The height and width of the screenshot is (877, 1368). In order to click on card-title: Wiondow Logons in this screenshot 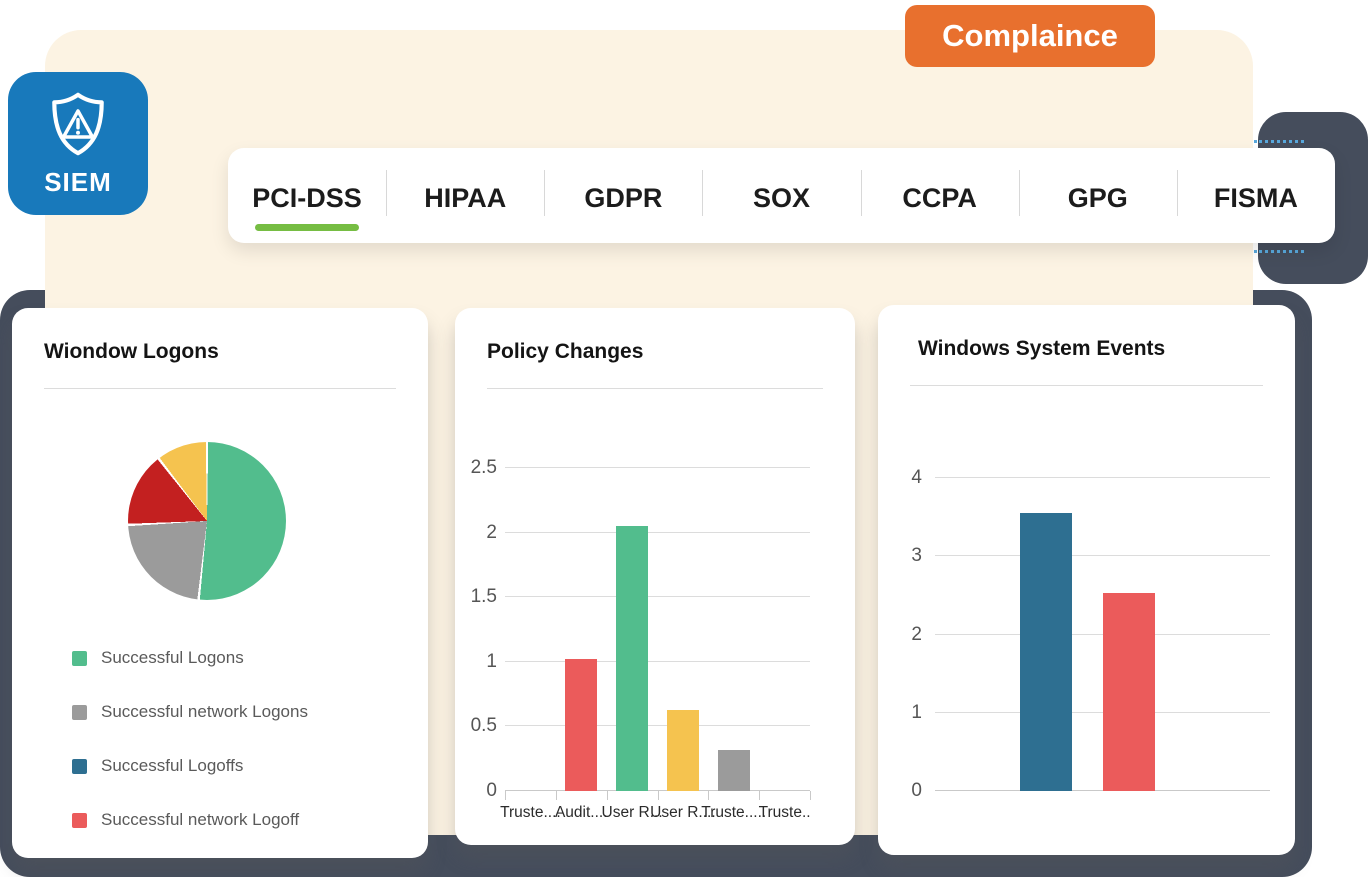, I will do `click(131, 351)`.